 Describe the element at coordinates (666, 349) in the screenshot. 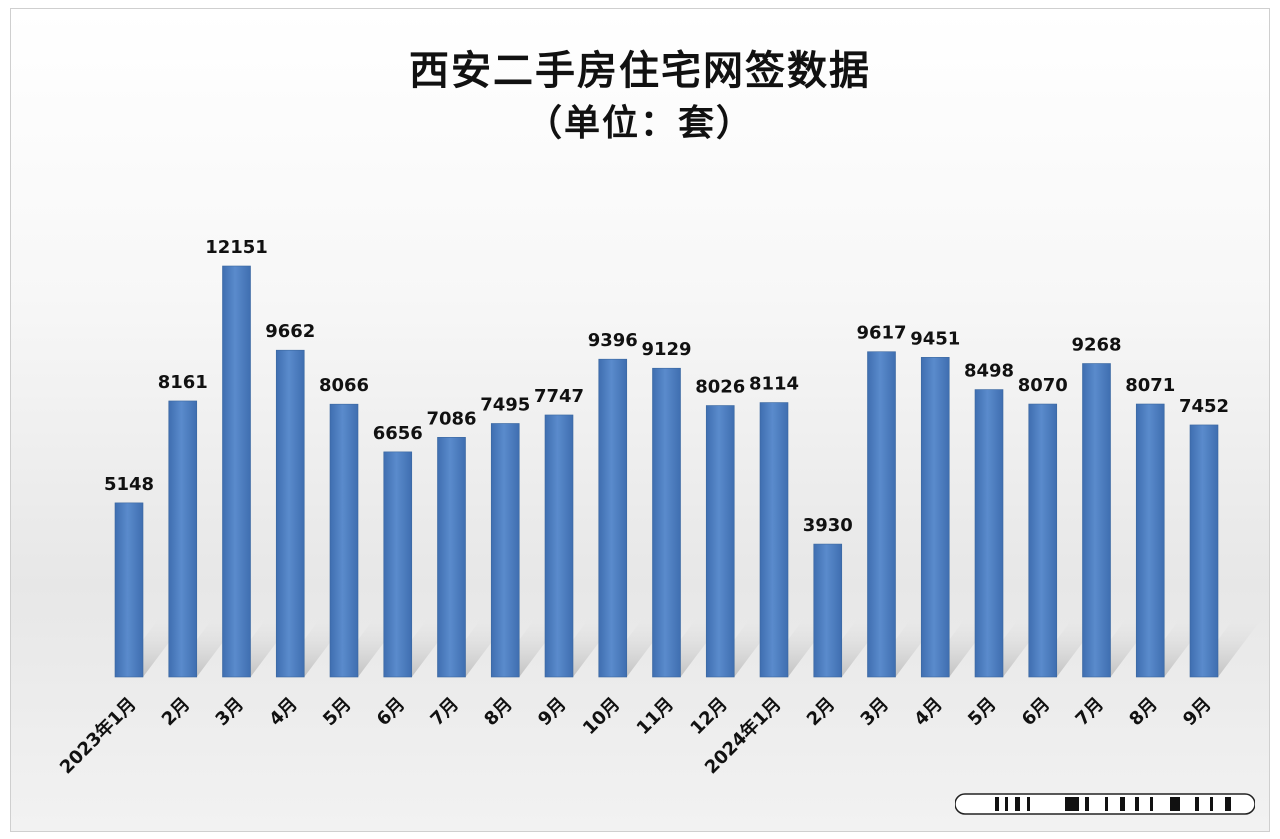

I see `bar-value-label: 9129` at that location.